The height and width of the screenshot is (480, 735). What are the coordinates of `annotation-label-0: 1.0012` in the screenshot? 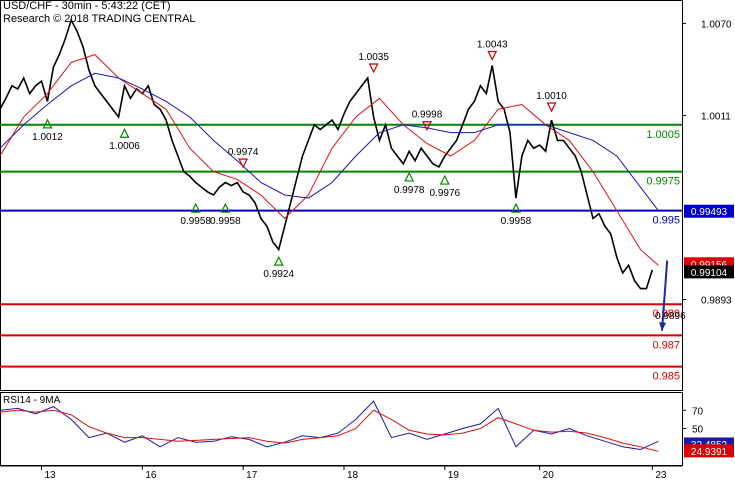 It's located at (47, 137).